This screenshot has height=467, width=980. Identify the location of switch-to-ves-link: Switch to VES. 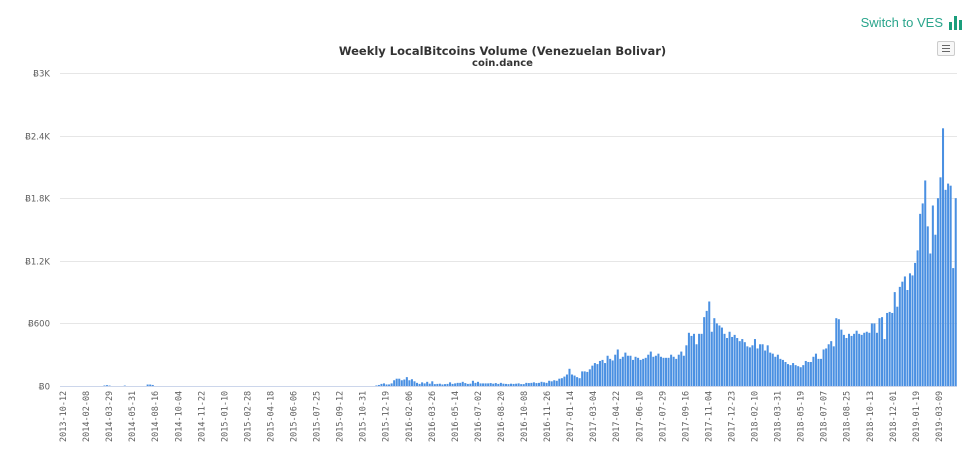
(911, 22).